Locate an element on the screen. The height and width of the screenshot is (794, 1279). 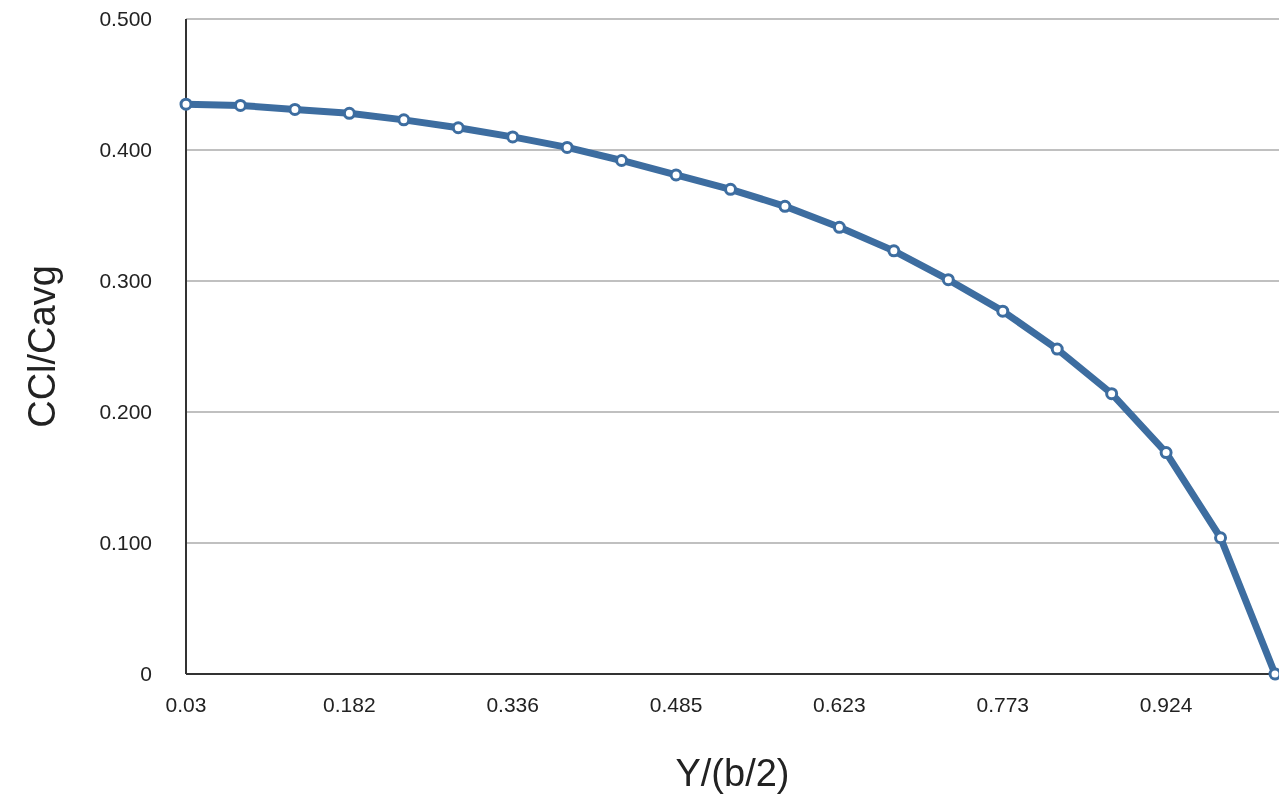
x-tick-label: 0.03 is located at coordinates (186, 704).